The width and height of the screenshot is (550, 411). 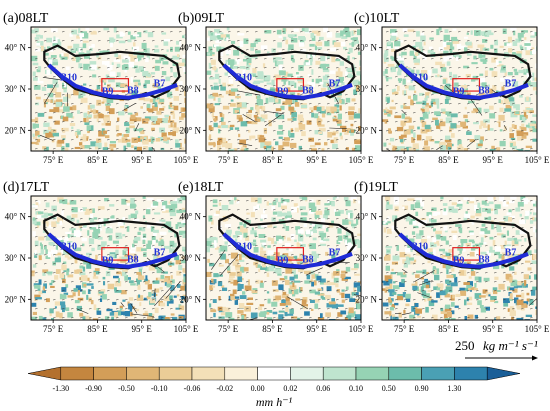 What do you see at coordinates (465, 345) in the screenshot?
I see `vector-ref-value: 250` at bounding box center [465, 345].